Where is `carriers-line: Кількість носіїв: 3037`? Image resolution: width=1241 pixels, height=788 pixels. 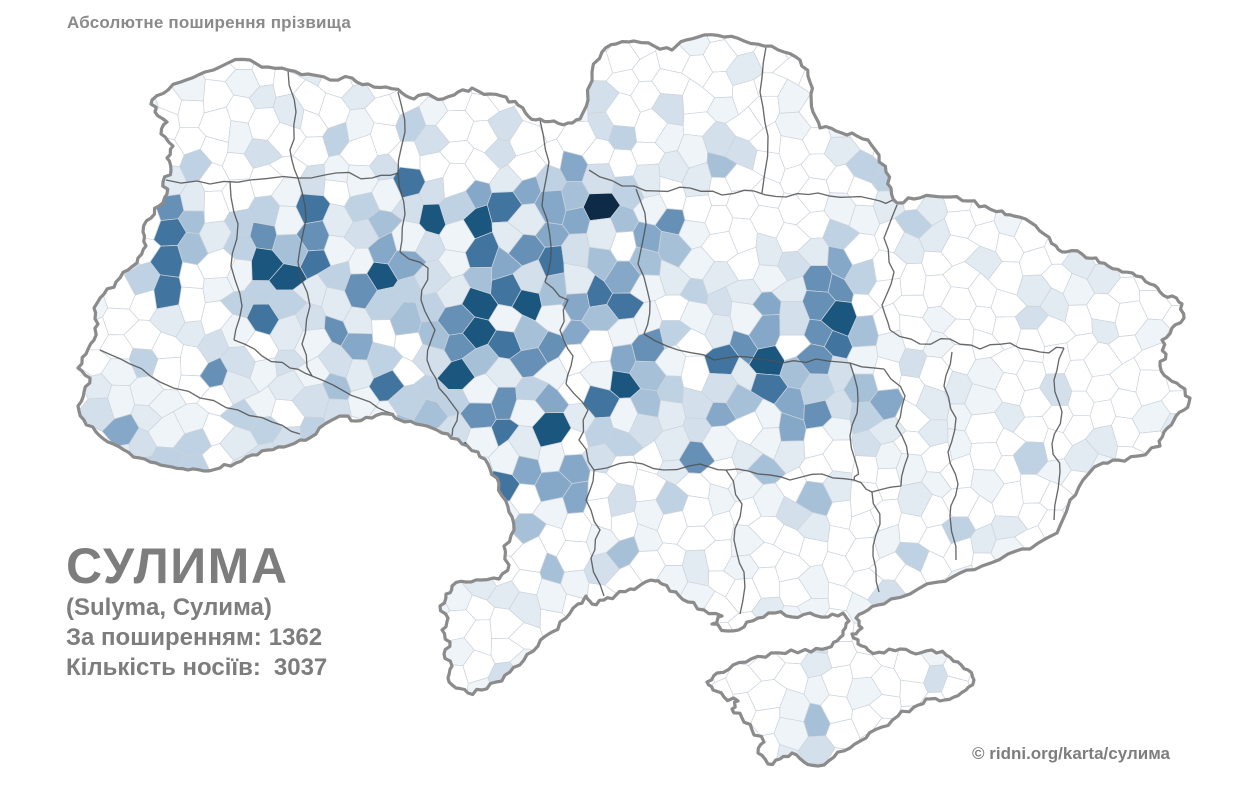 carriers-line: Кількість носіїв: 3037 is located at coordinates (196, 668).